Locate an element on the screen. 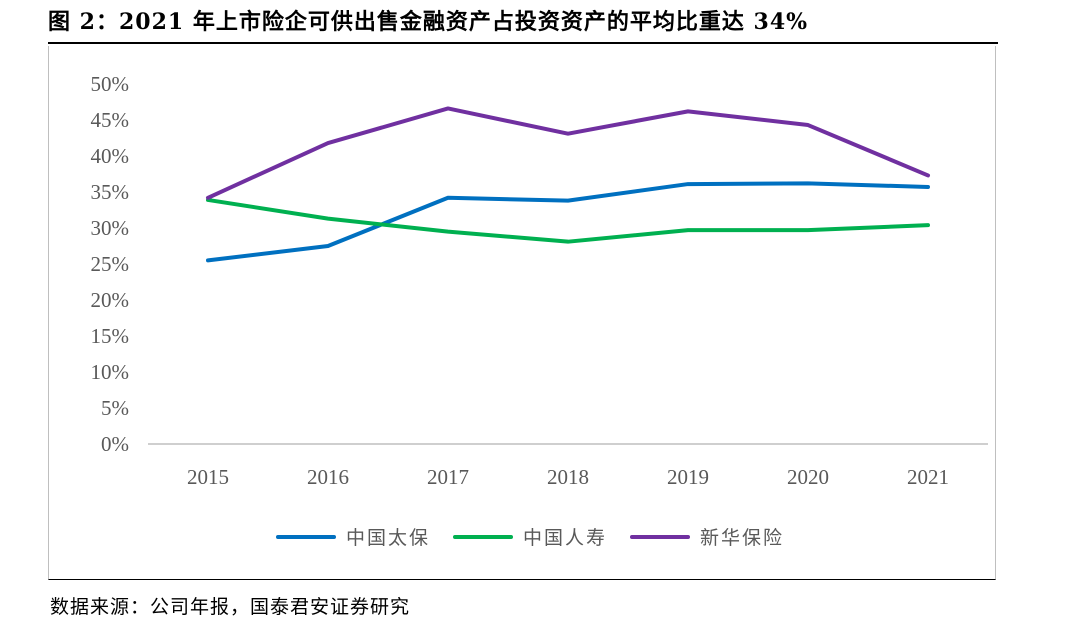  y-tick-label: 15% is located at coordinates (110, 336).